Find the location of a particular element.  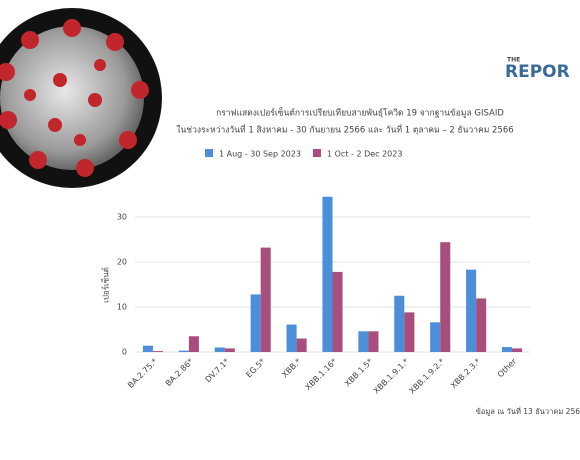

x-tick-label: XBB.* is located at coordinates (291, 368).